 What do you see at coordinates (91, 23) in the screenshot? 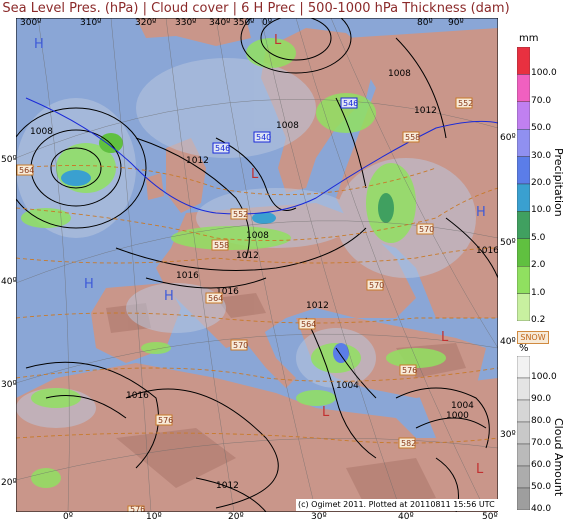
I see `lon-label: 310º` at bounding box center [91, 23].